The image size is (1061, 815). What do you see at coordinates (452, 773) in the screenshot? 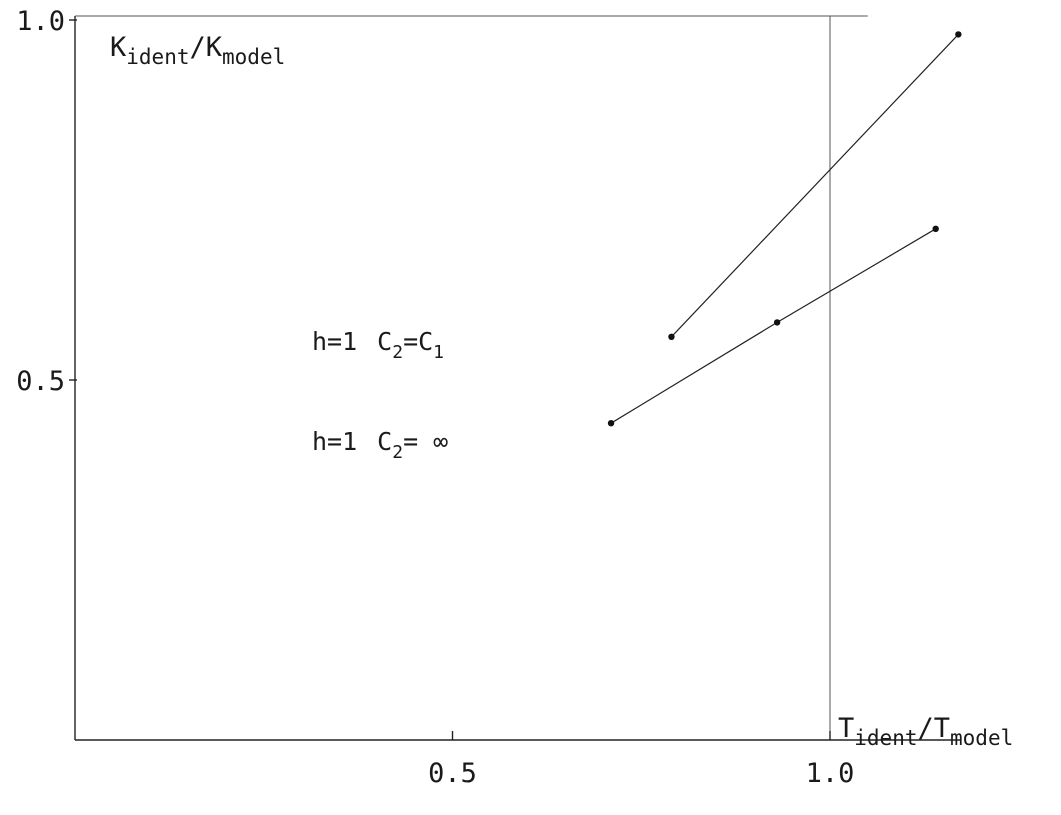
I see `x-tick-label: 0.5` at bounding box center [452, 773].